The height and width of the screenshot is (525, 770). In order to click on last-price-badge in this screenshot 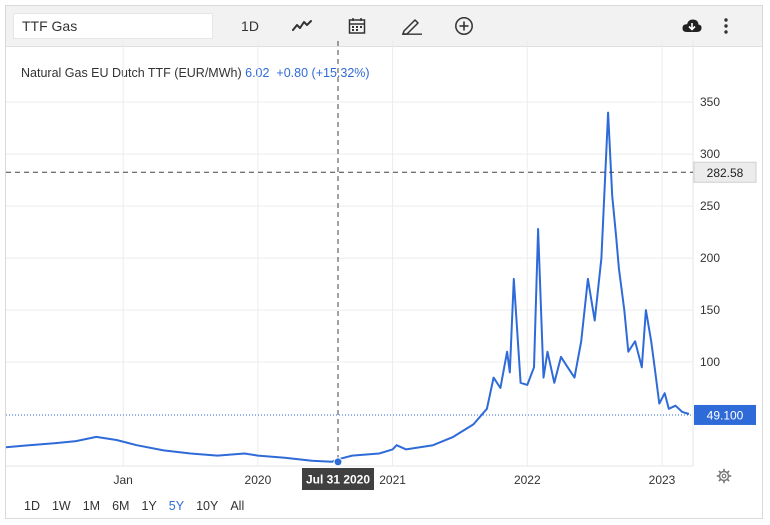, I will do `click(725, 414)`.